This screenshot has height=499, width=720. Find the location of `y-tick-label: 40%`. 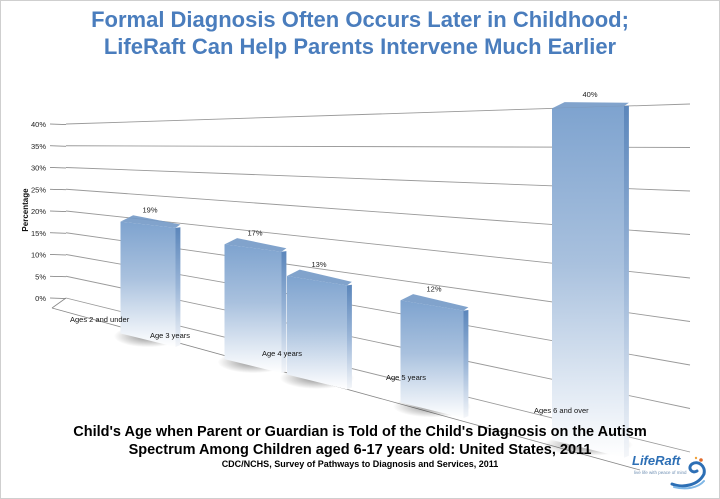

y-tick-label: 40% is located at coordinates (38, 124).